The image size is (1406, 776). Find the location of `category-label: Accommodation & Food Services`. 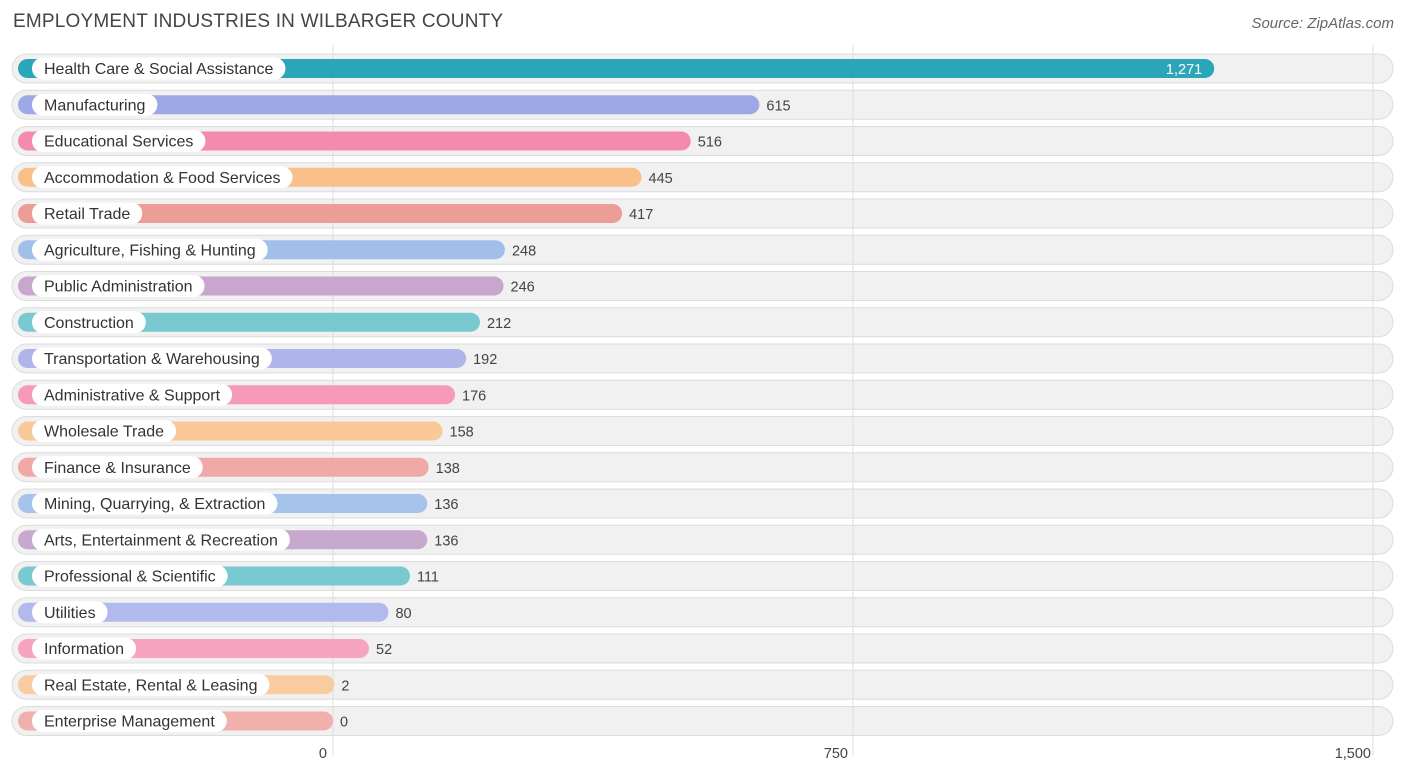

category-label: Accommodation & Food Services is located at coordinates (162, 178).